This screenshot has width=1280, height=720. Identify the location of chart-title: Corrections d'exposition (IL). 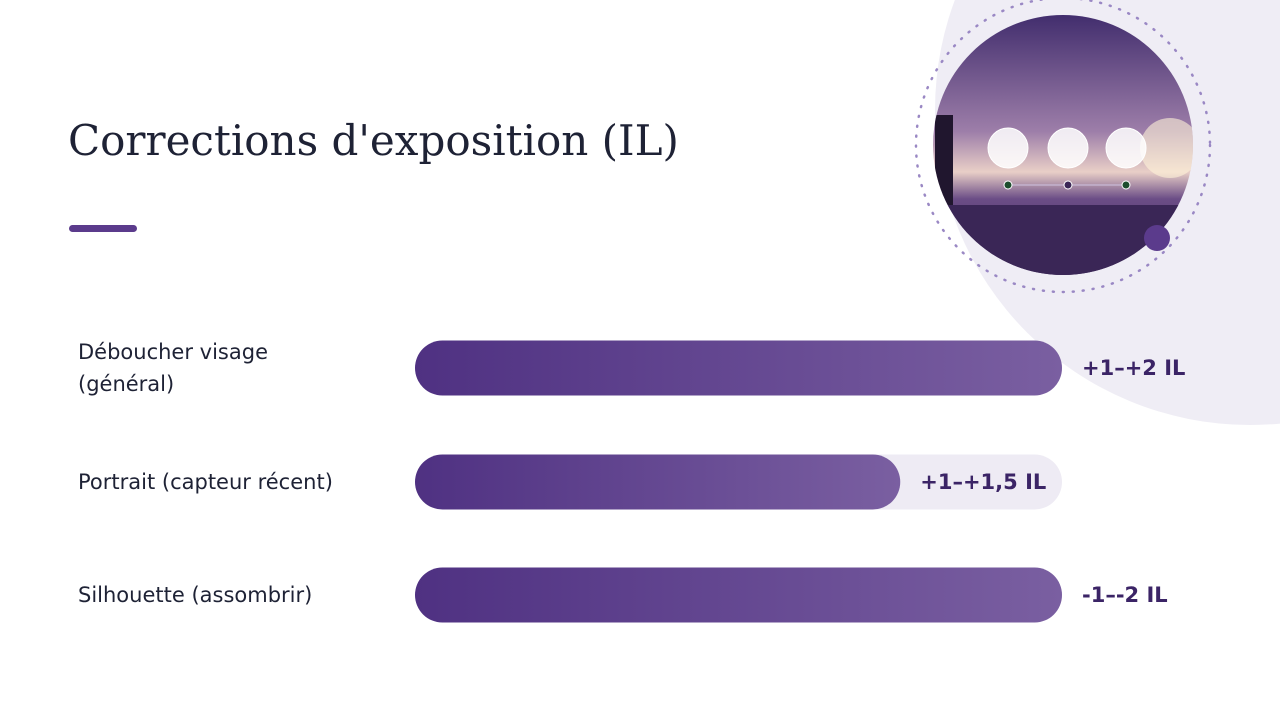
(373, 140).